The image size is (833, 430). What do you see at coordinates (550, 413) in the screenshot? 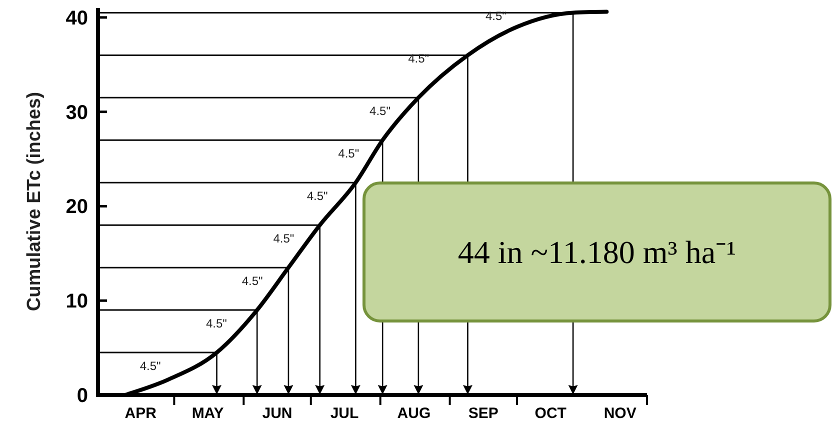
I see `x-tick-label: OCT` at bounding box center [550, 413].